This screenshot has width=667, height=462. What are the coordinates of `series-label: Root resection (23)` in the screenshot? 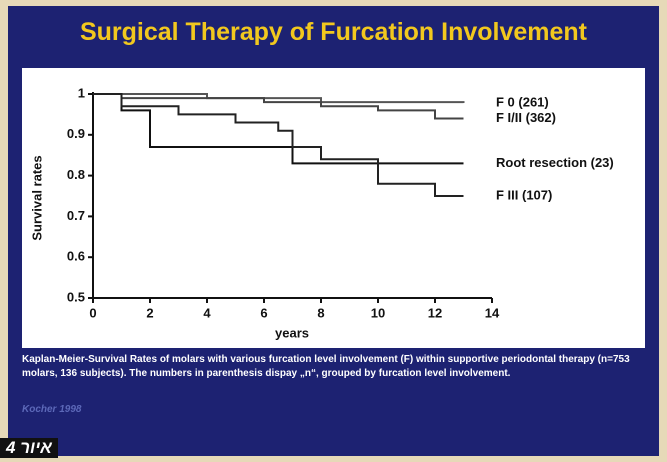 It's located at (555, 162).